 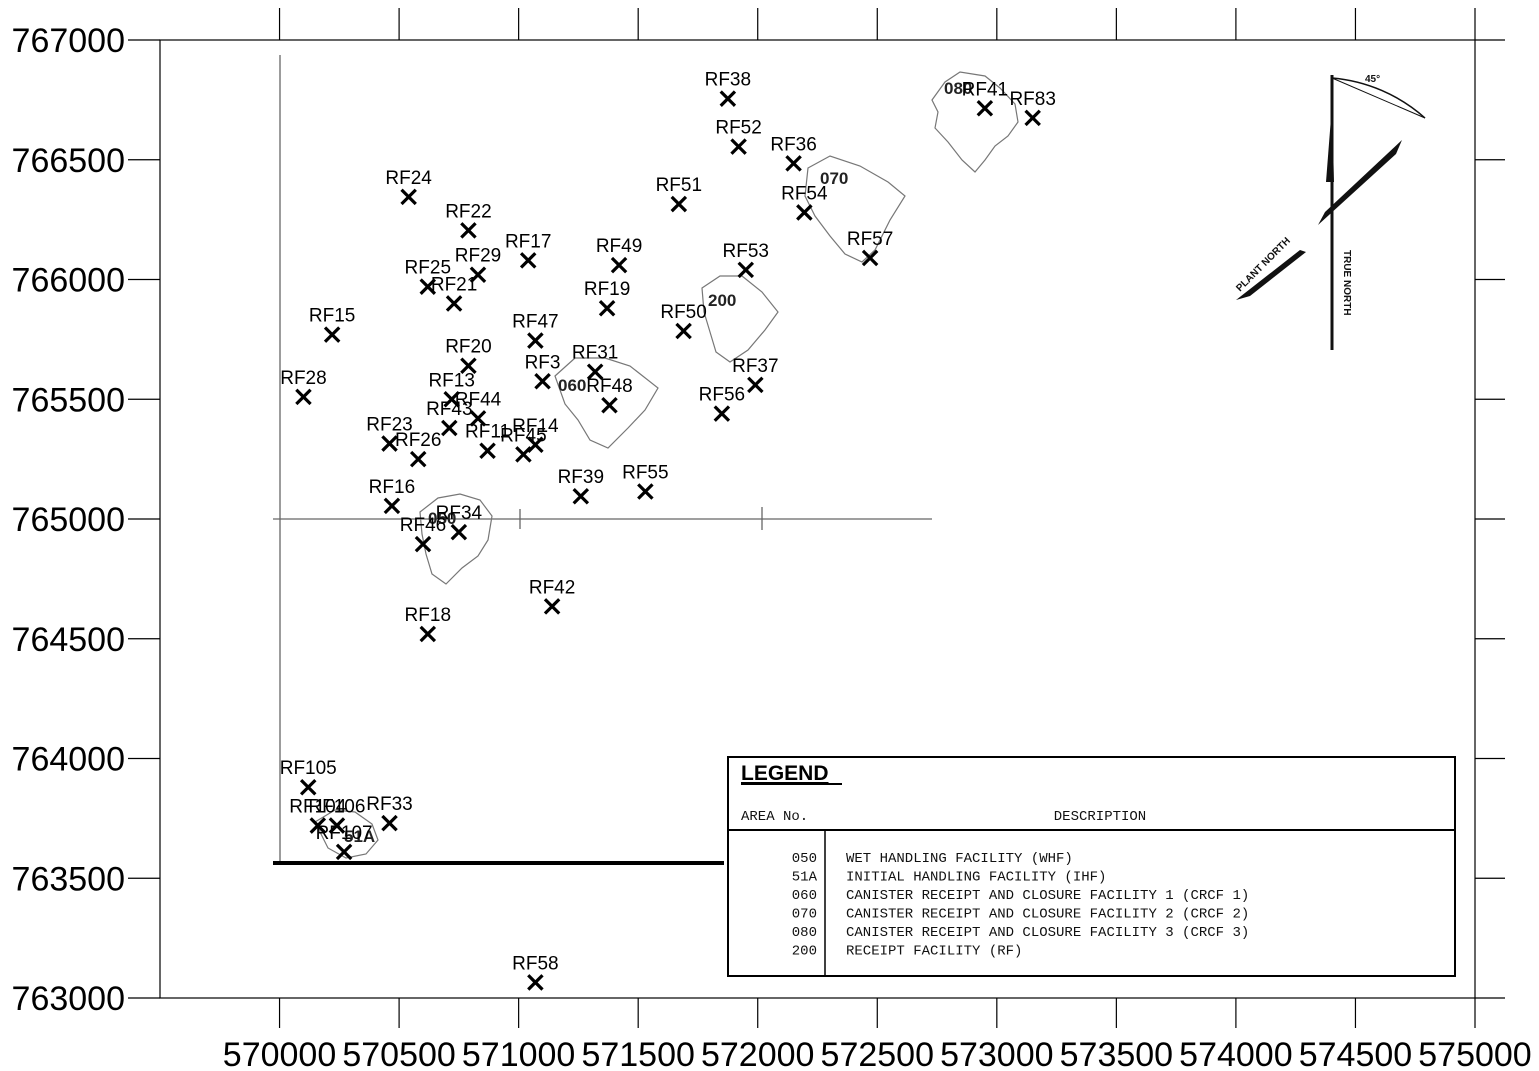 What do you see at coordinates (552, 587) in the screenshot?
I see `point-label: RF42` at bounding box center [552, 587].